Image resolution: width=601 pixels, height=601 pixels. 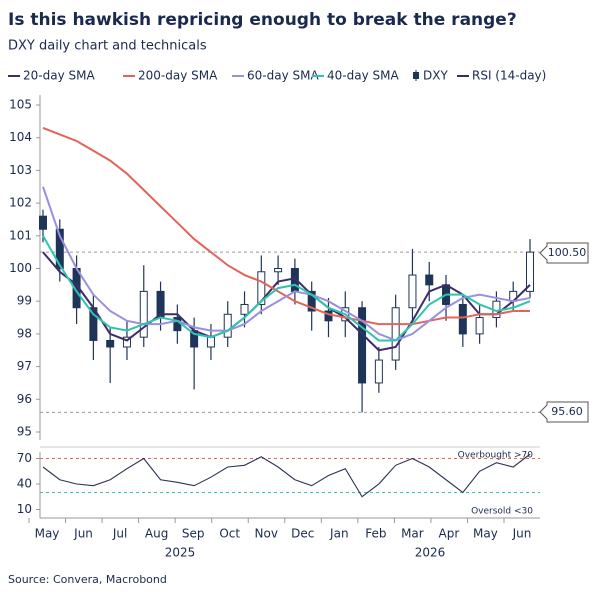 I want to click on legend-label: DXY, so click(x=435, y=76).